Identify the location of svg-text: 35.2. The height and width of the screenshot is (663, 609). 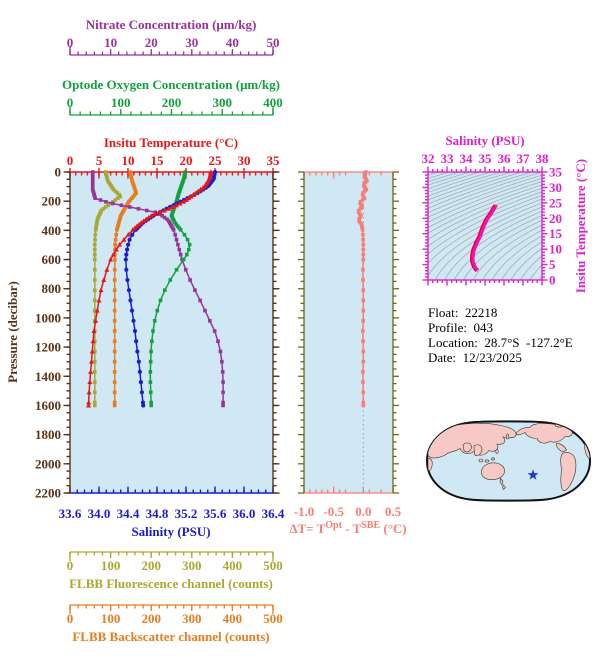
(186, 513).